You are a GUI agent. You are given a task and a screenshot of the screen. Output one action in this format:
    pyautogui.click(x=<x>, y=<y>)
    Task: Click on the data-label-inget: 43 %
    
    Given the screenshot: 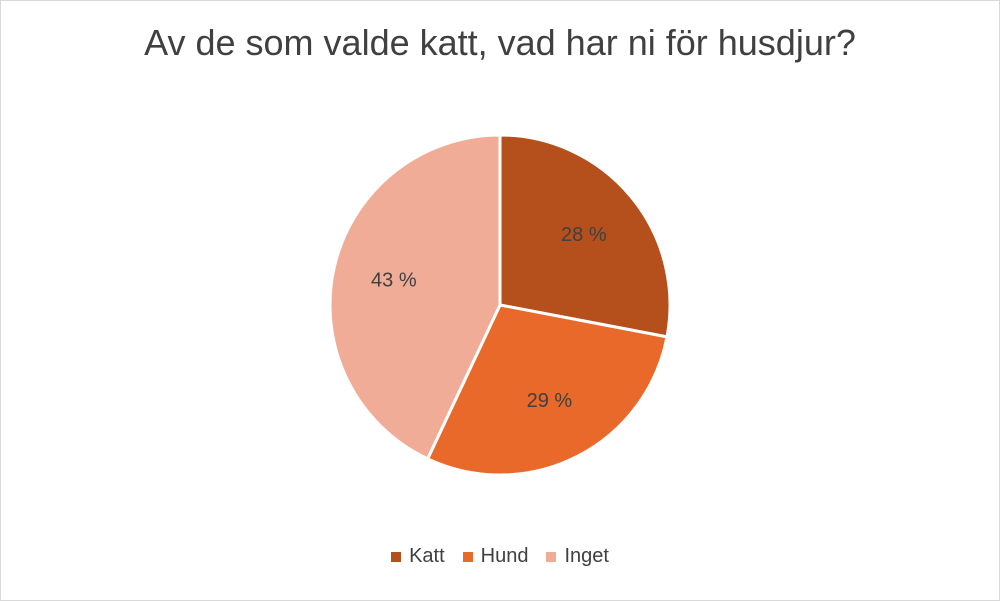 What is the action you would take?
    pyautogui.click(x=394, y=281)
    